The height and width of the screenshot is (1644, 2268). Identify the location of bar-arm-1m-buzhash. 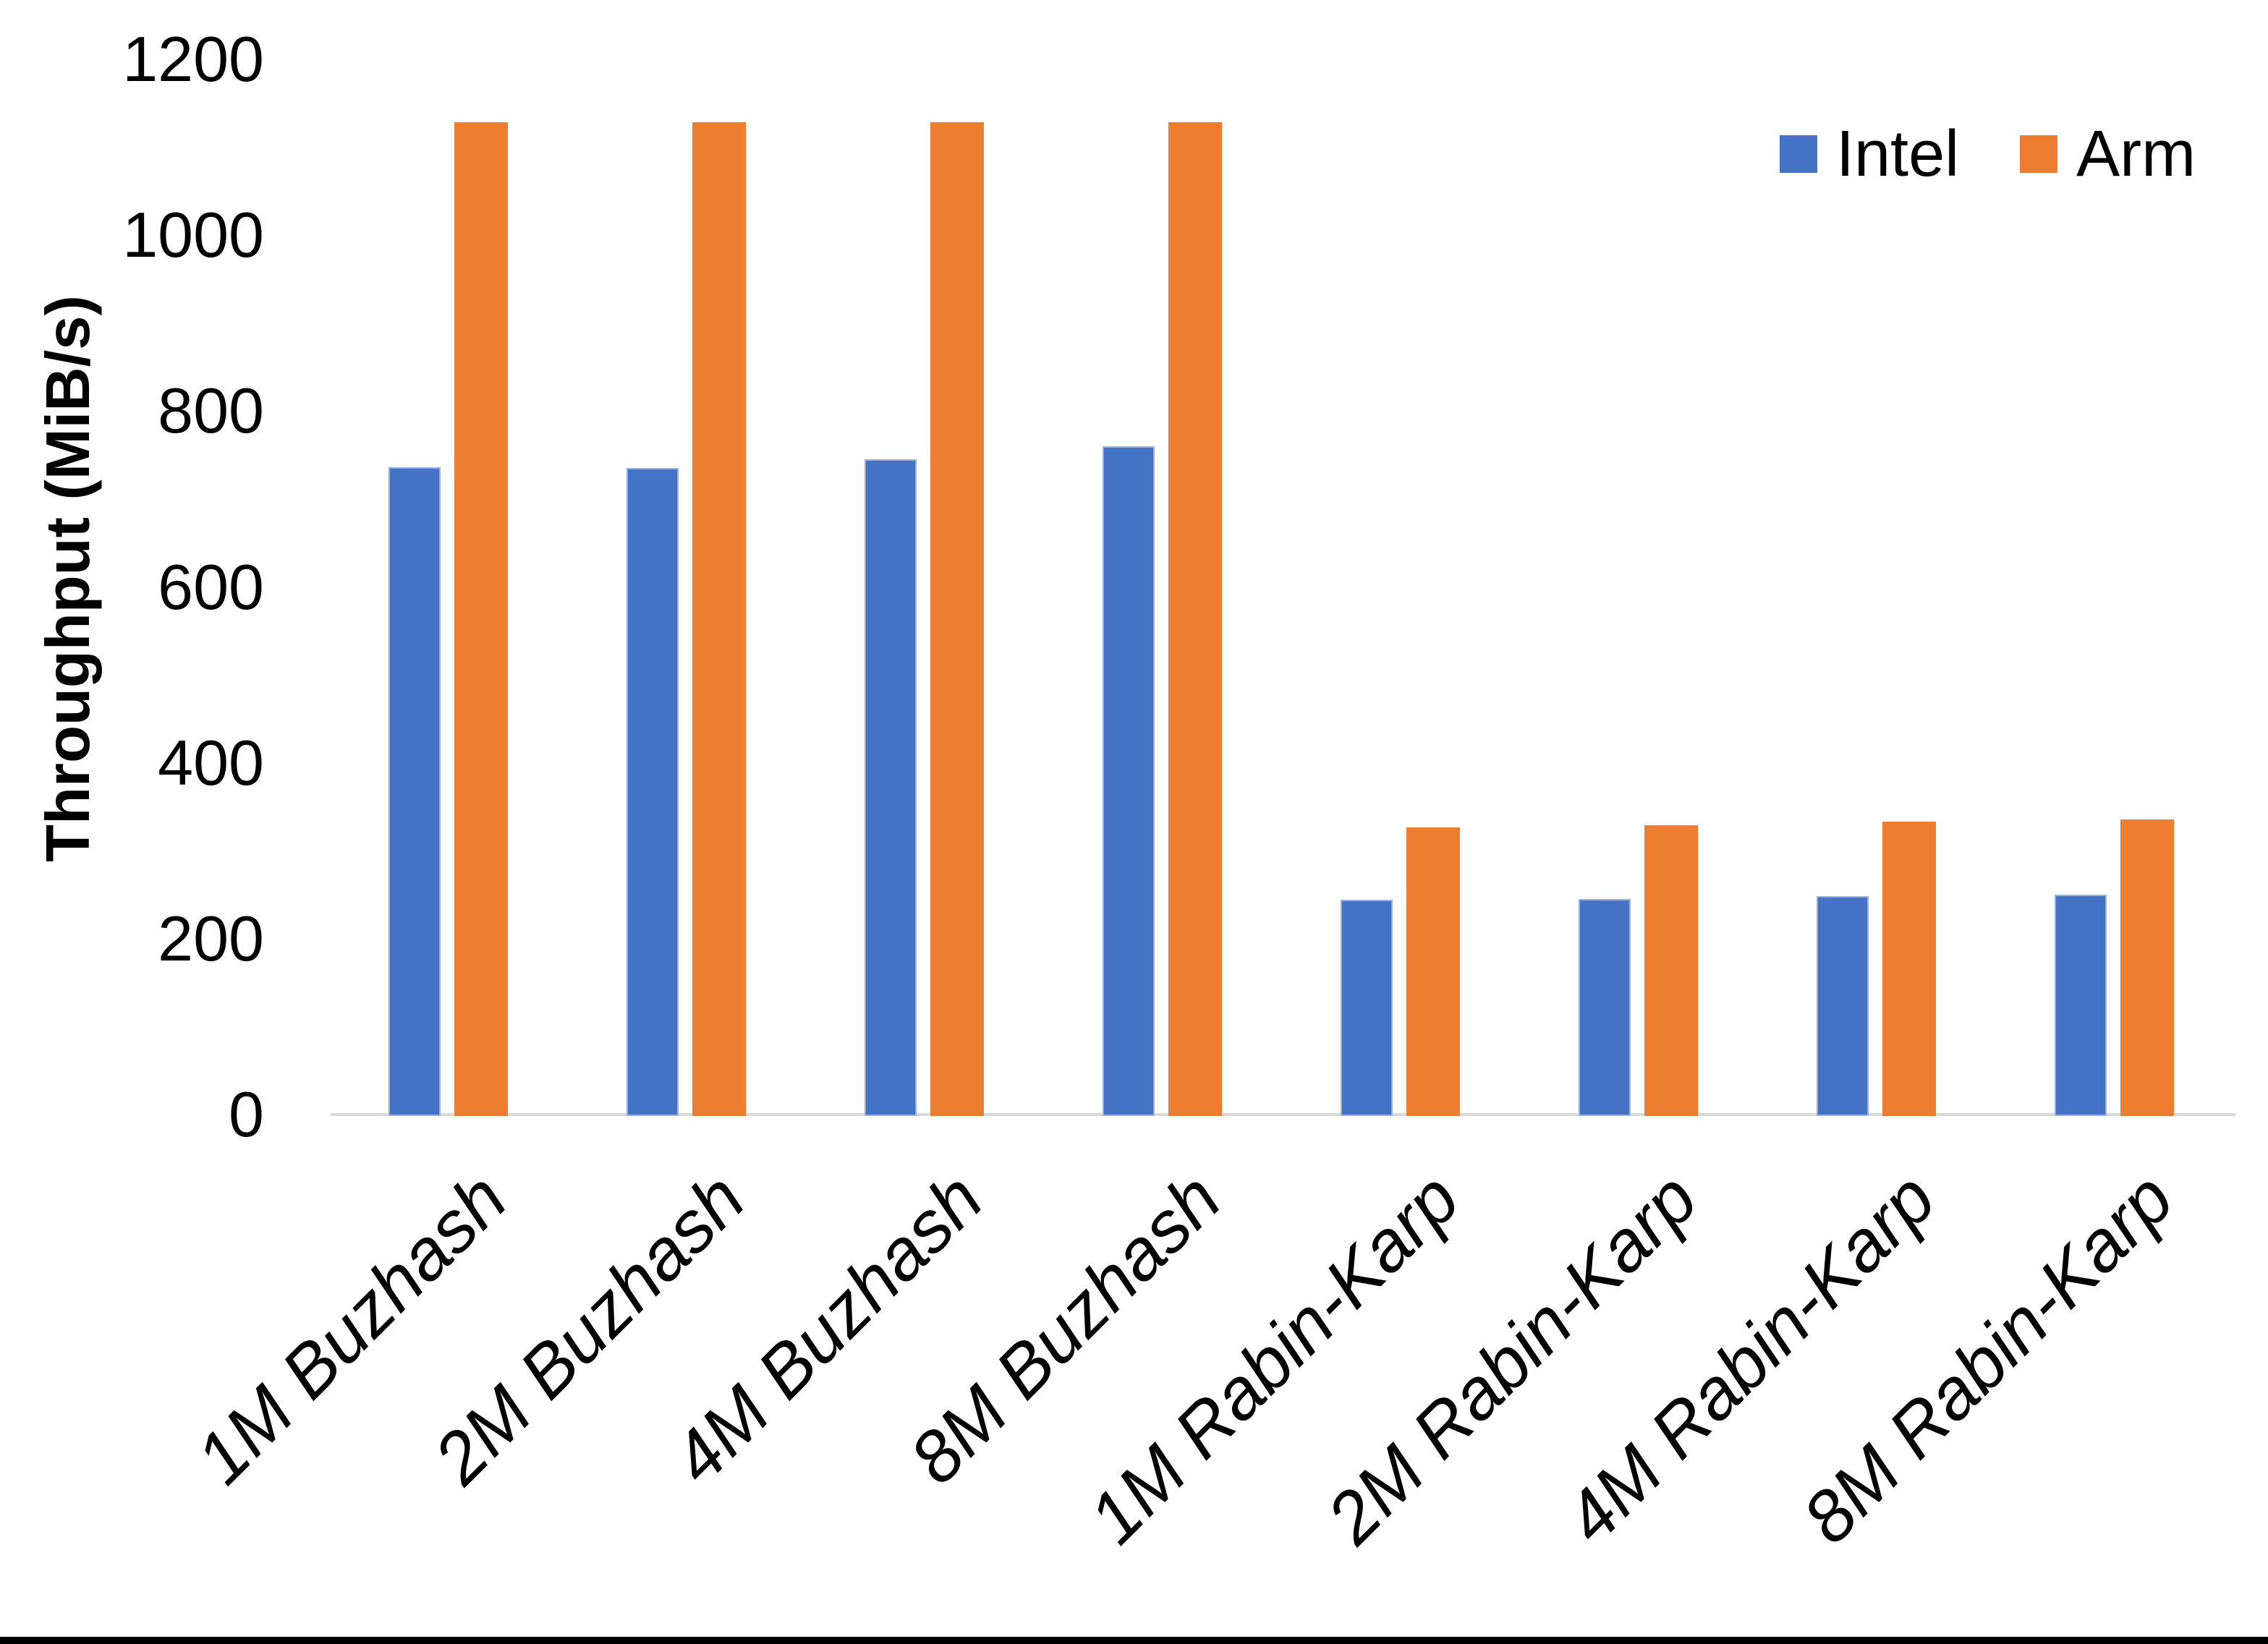
(481, 619).